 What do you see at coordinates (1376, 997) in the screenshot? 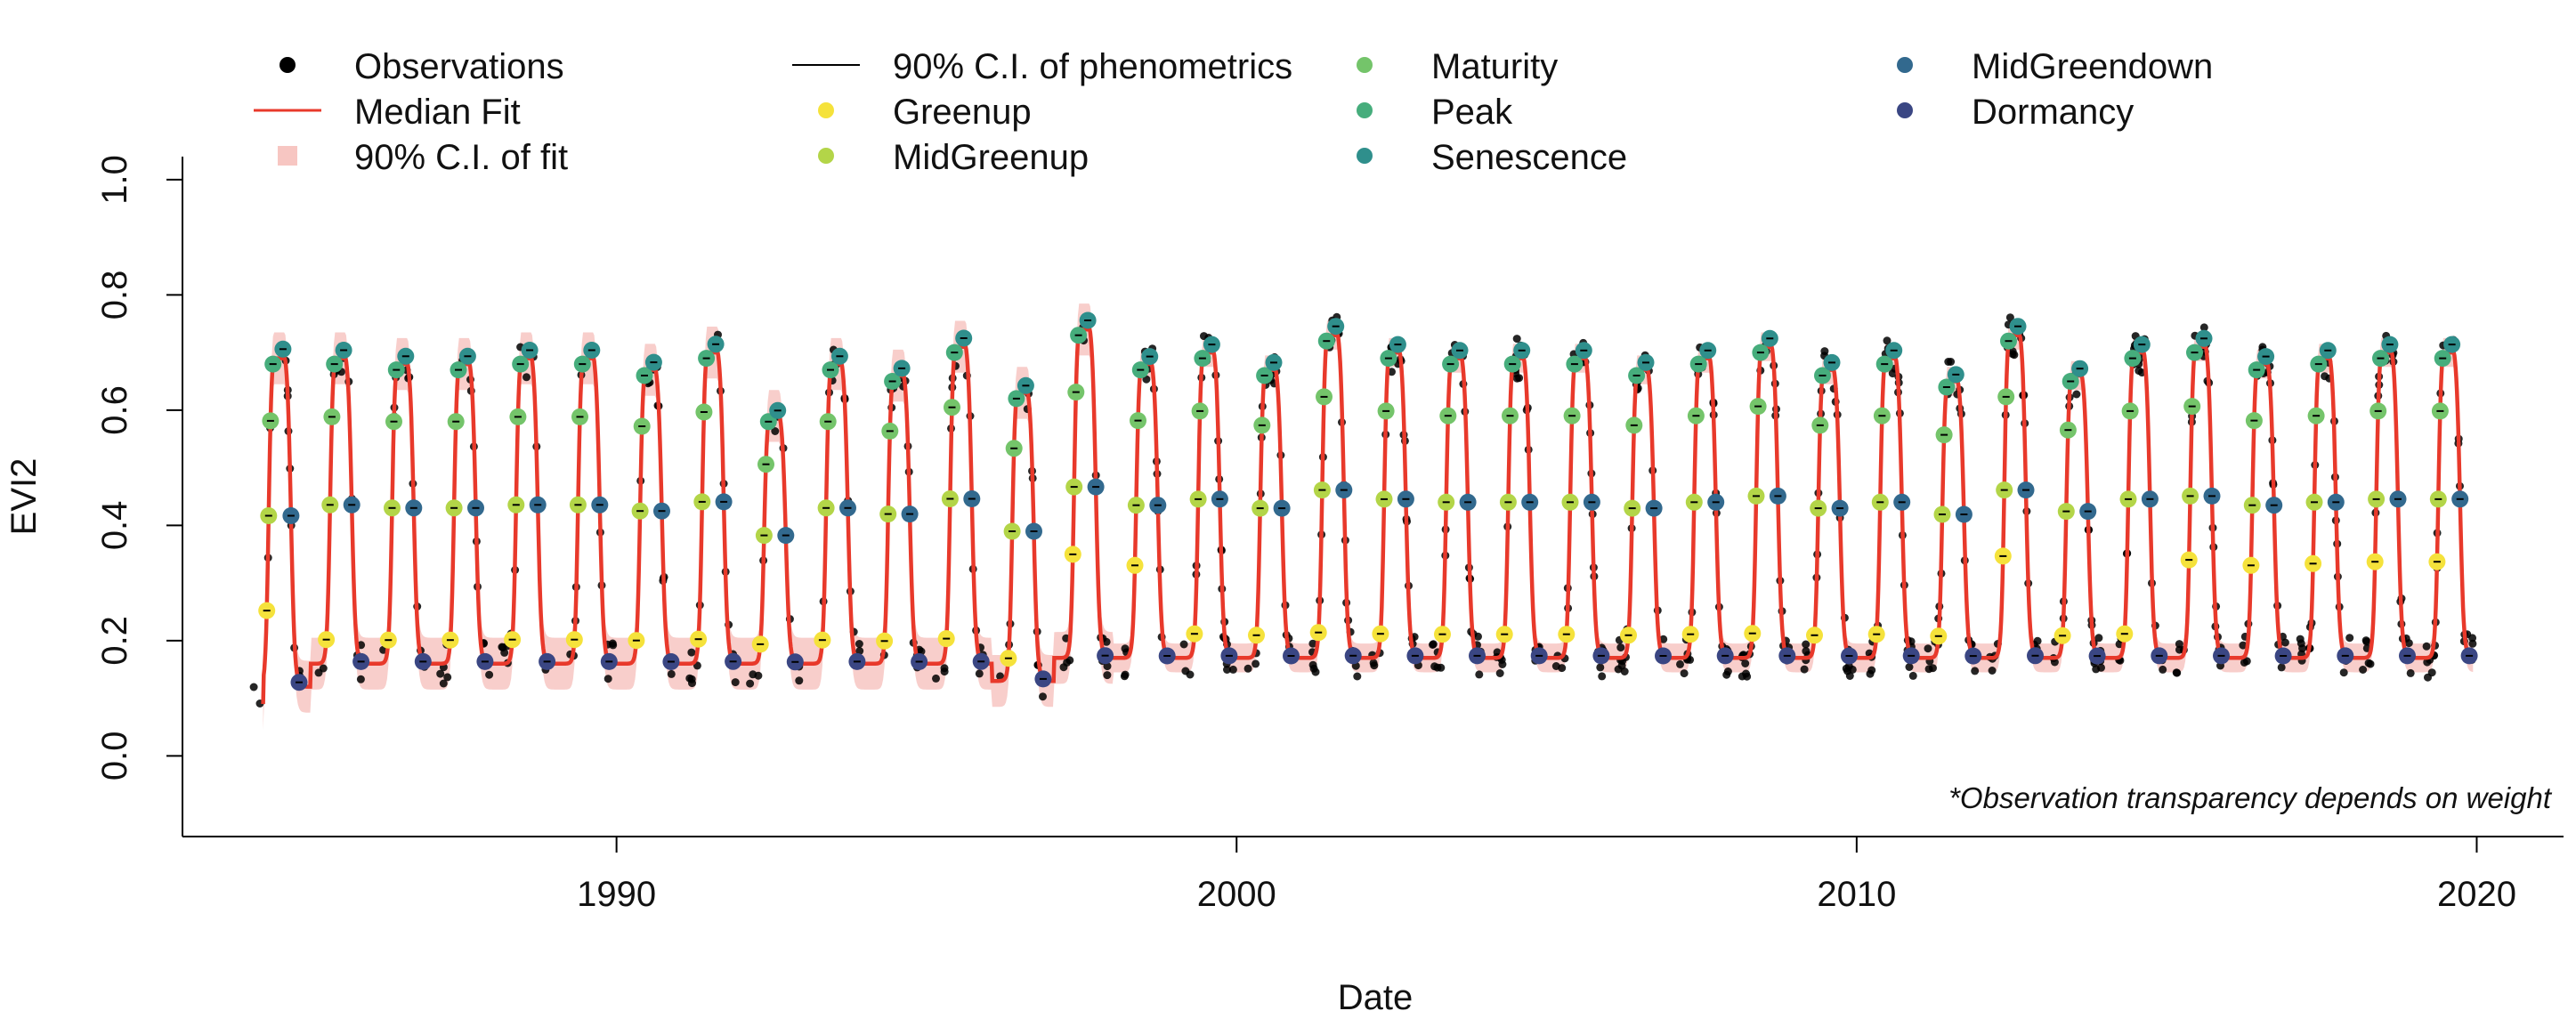
I see `x-axis-title: Date` at bounding box center [1376, 997].